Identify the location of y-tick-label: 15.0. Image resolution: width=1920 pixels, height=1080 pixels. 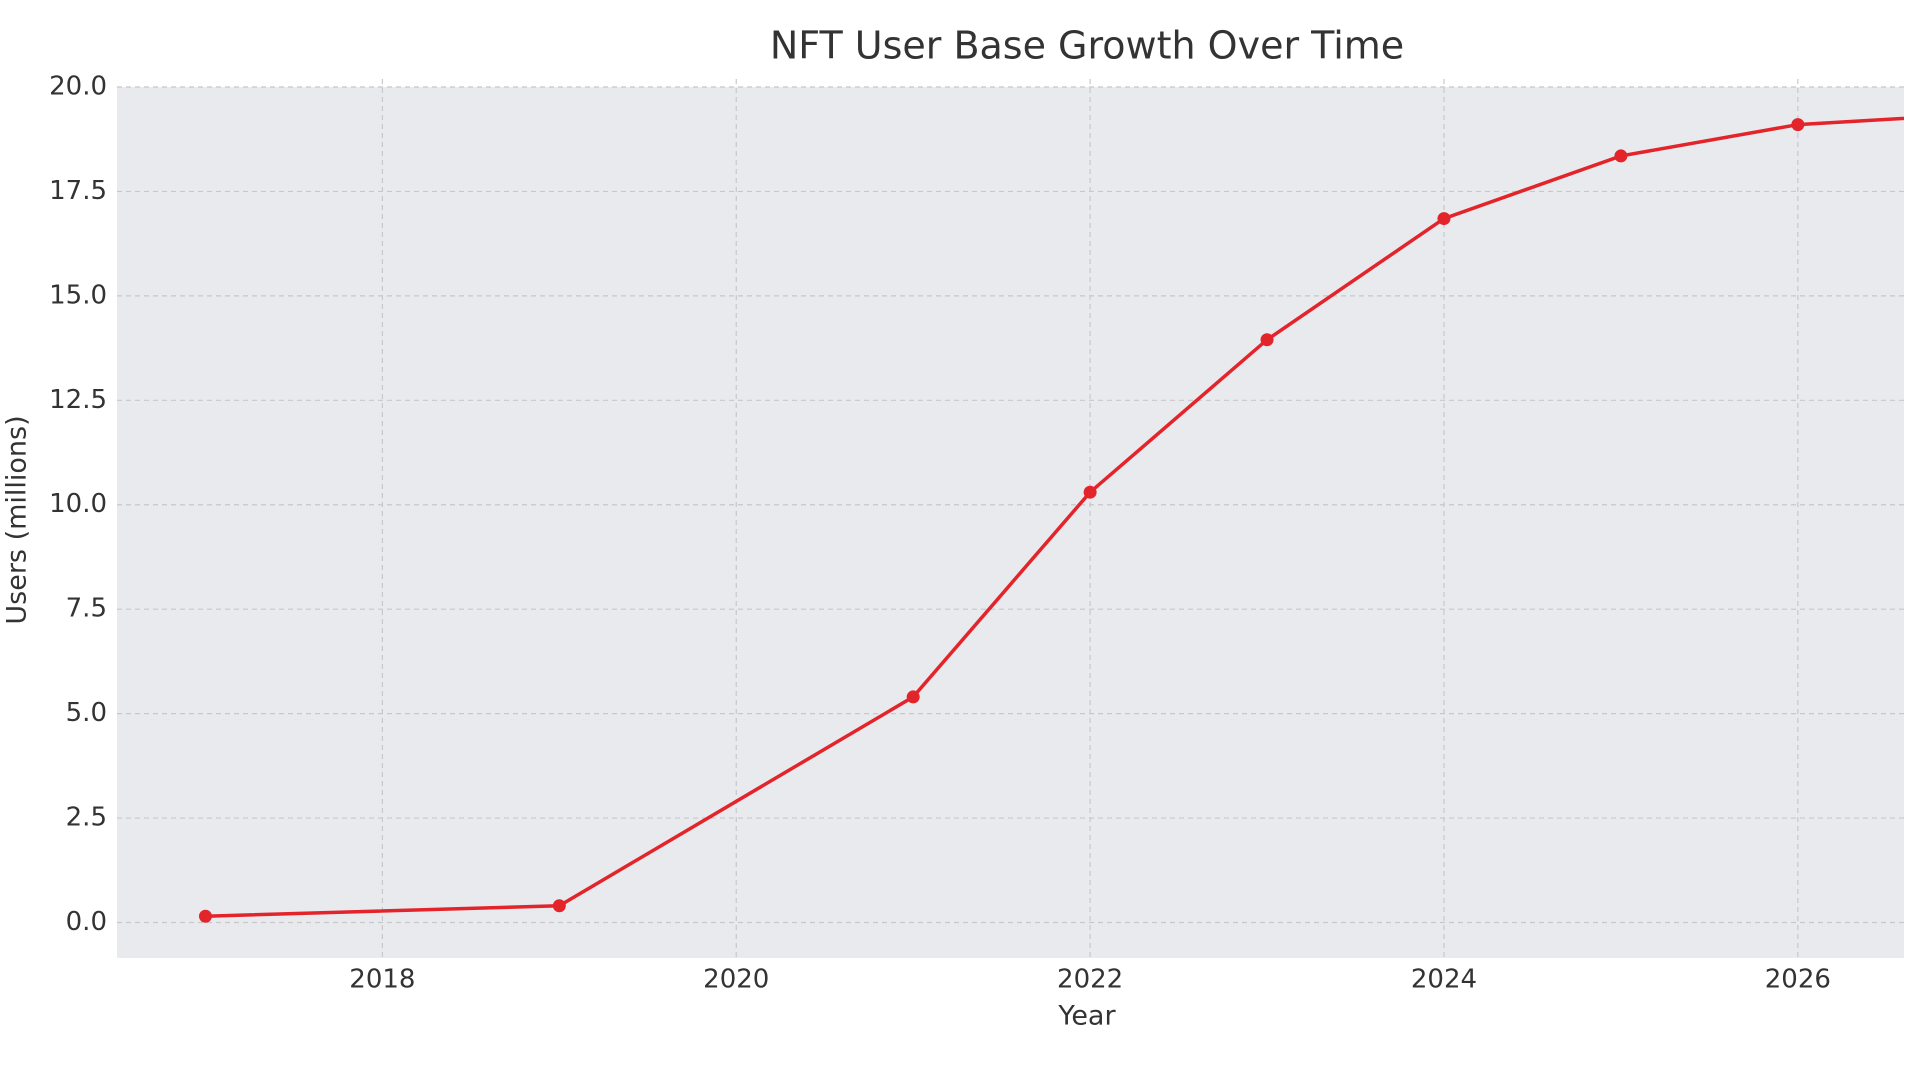
(78, 295).